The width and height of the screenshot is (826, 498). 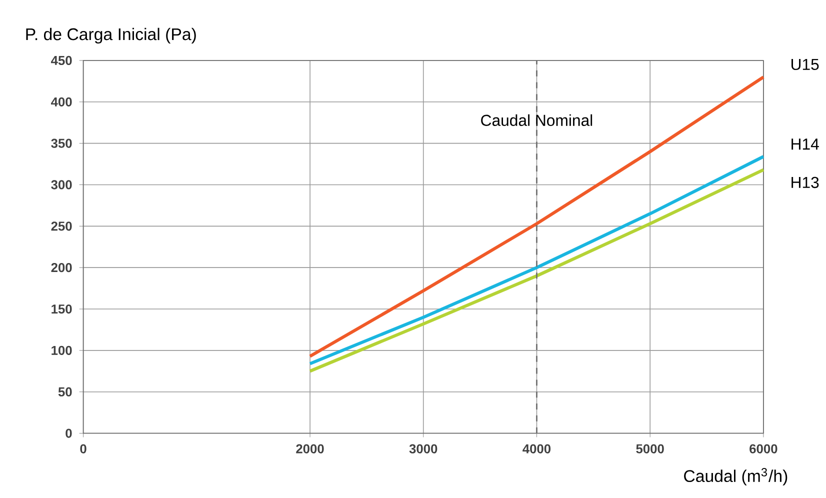 What do you see at coordinates (423, 449) in the screenshot?
I see `x-tick-label: 3000` at bounding box center [423, 449].